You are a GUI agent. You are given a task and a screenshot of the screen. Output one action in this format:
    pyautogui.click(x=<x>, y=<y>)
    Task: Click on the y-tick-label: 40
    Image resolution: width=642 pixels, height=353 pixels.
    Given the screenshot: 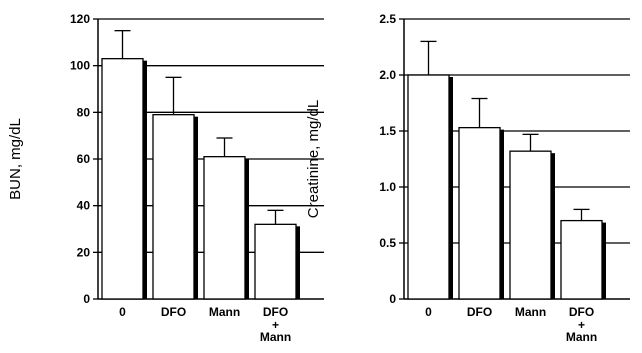 What is the action you would take?
    pyautogui.click(x=84, y=206)
    